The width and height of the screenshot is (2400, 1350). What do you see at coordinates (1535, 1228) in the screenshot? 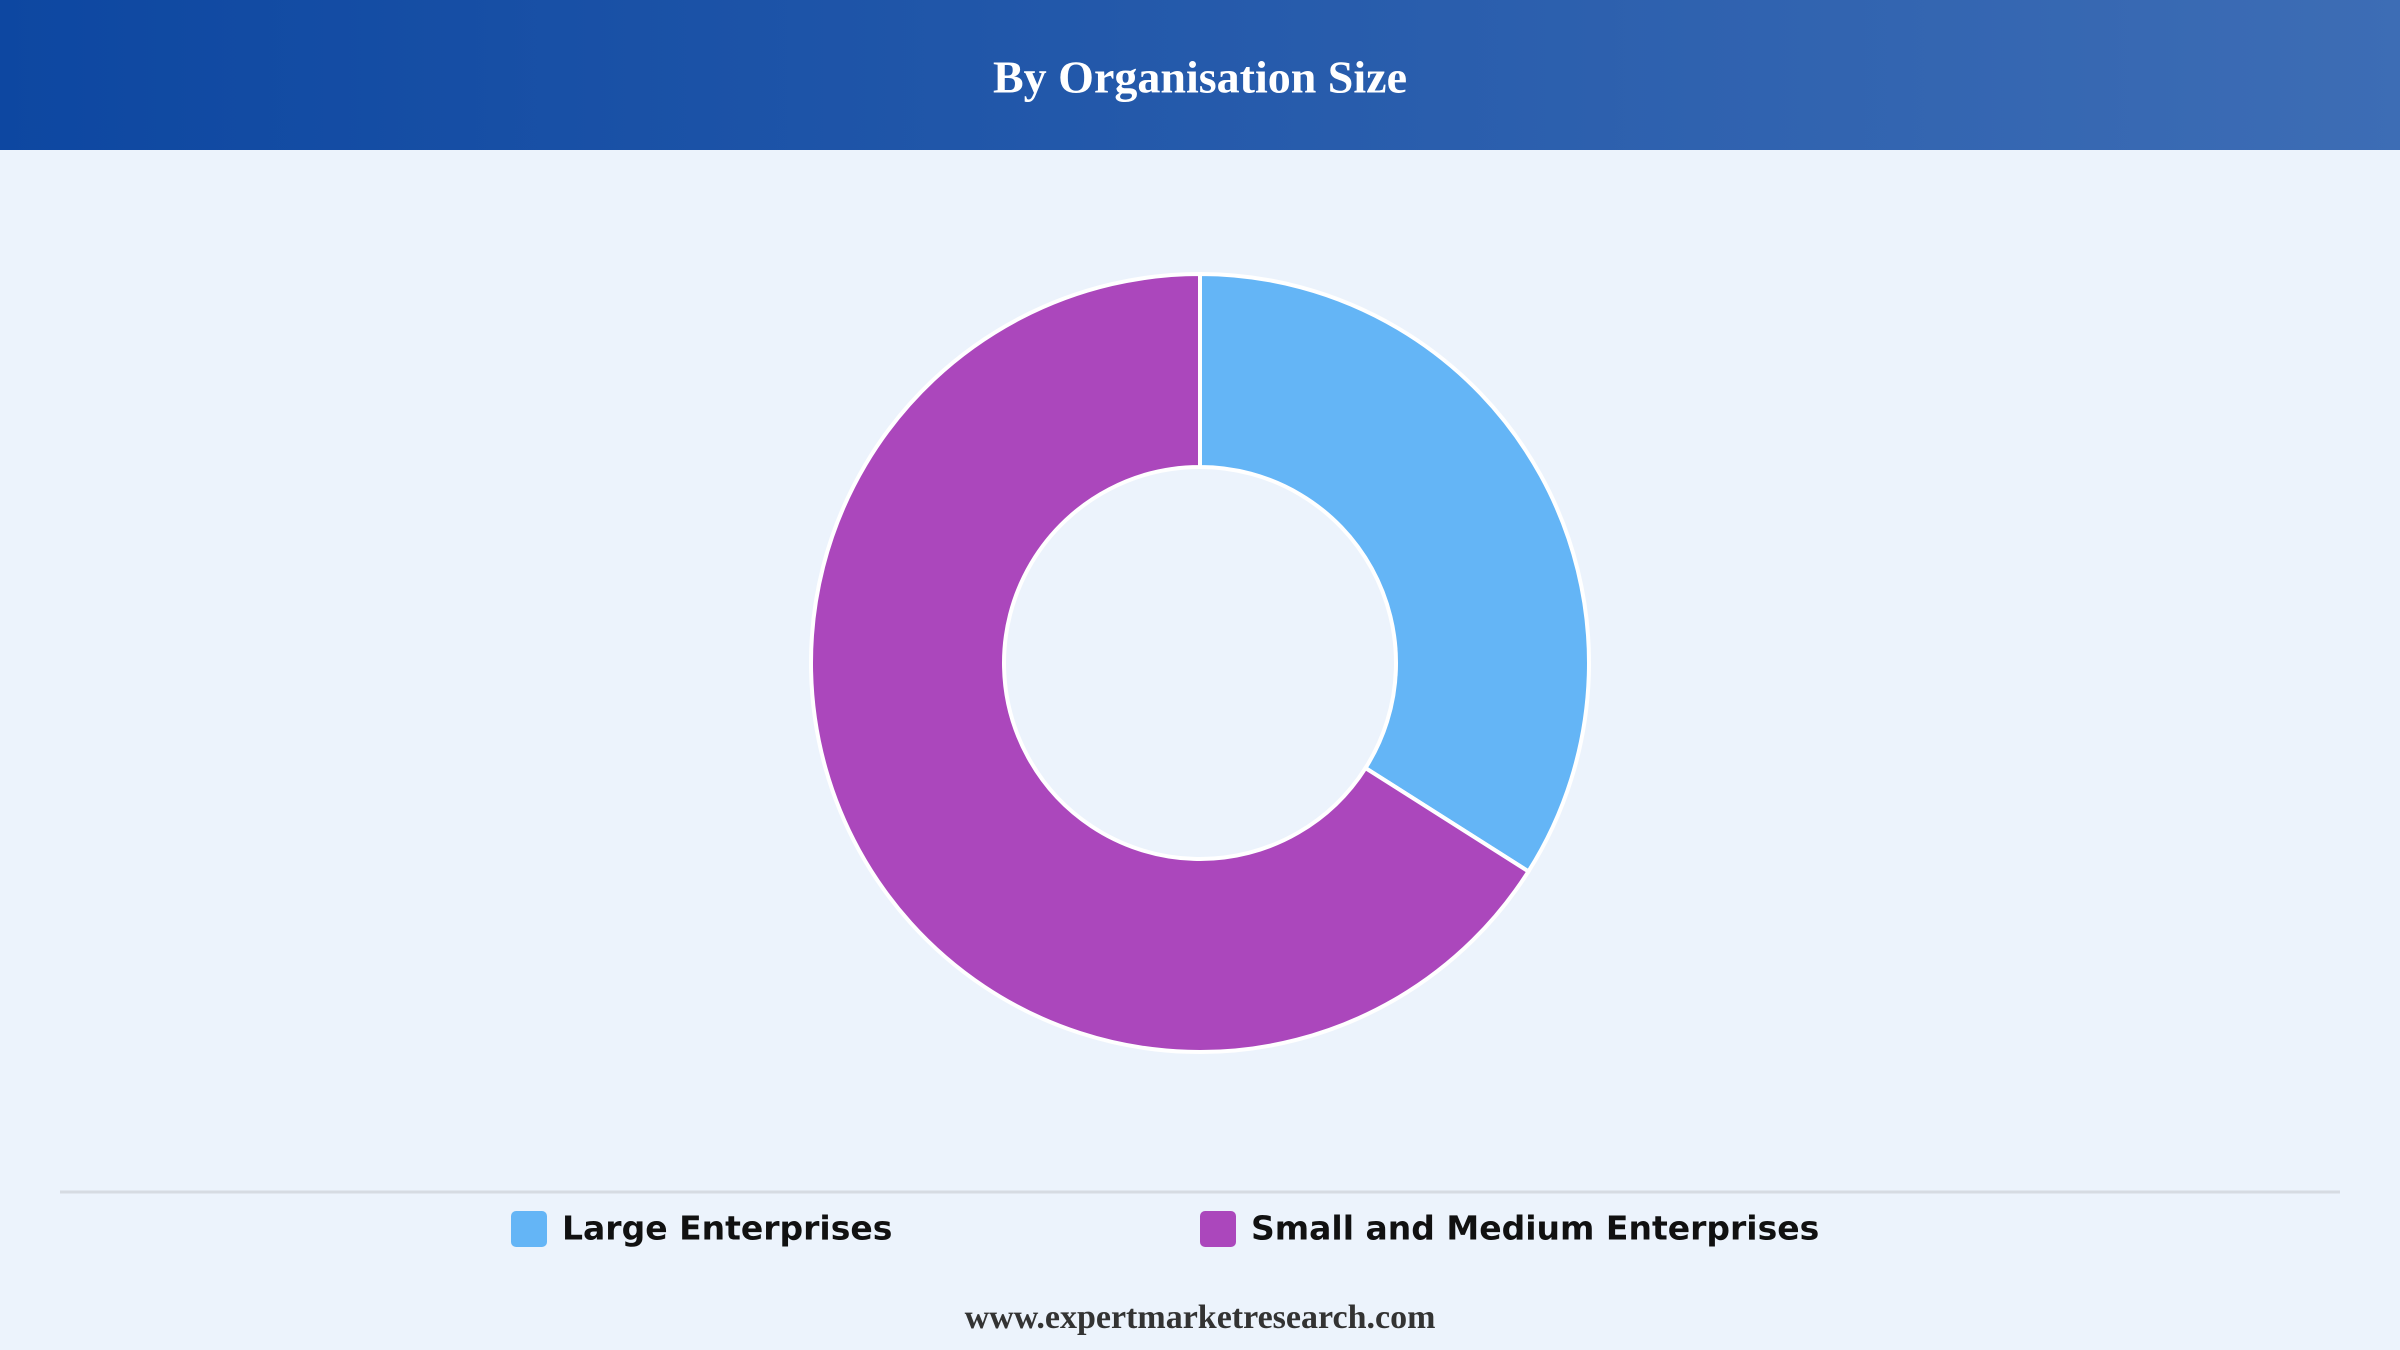
I see `legend-label: Small and Medium Enterprises` at bounding box center [1535, 1228].